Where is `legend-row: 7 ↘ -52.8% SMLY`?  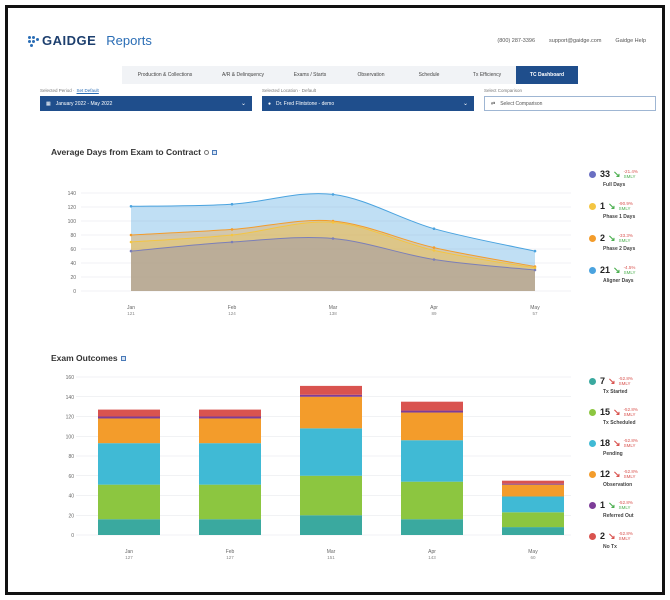 legend-row: 7 ↘ -52.8% SMLY is located at coordinates (624, 381).